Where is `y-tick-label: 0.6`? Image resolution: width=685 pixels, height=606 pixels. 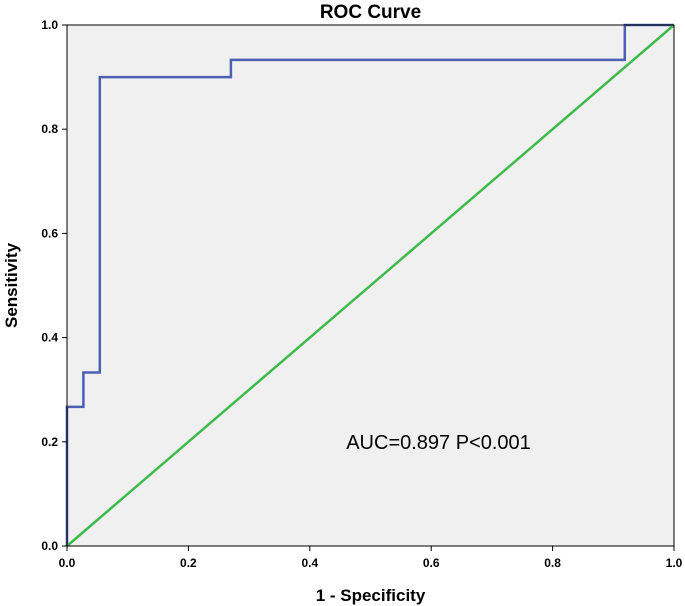 y-tick-label: 0.6 is located at coordinates (49, 233).